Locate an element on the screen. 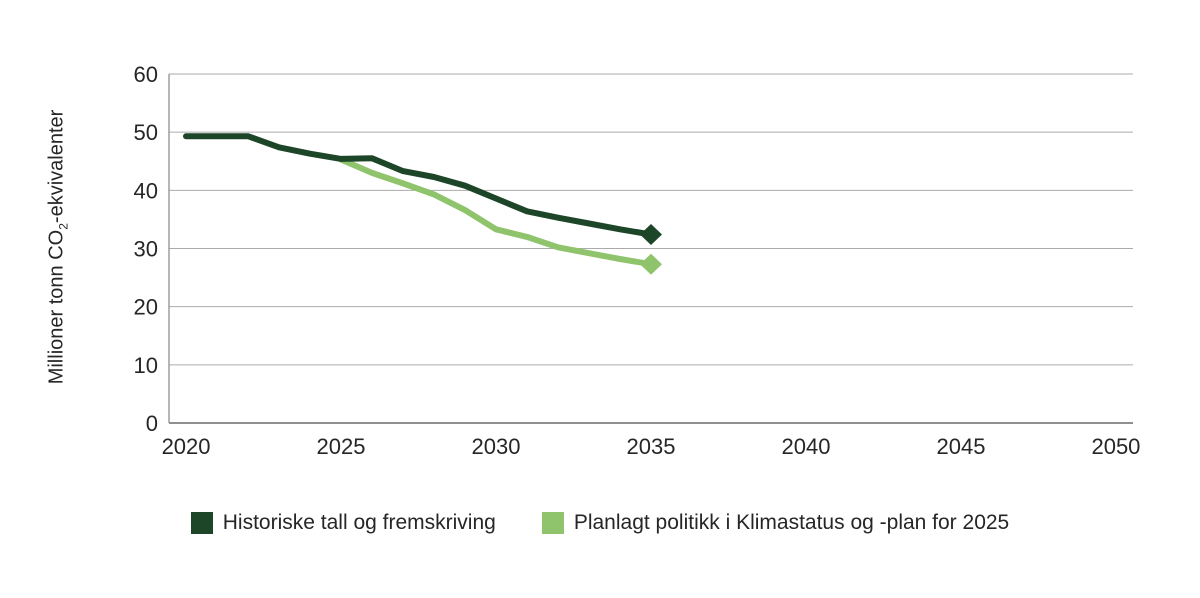 This screenshot has height=598, width=1200. y-axis-title-text: Millioner tonn CO is located at coordinates (56, 307).